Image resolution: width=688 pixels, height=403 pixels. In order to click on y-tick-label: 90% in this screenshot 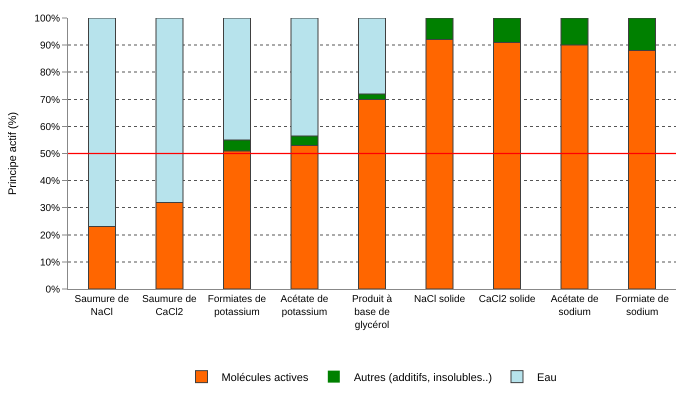, I will do `click(50, 46)`.